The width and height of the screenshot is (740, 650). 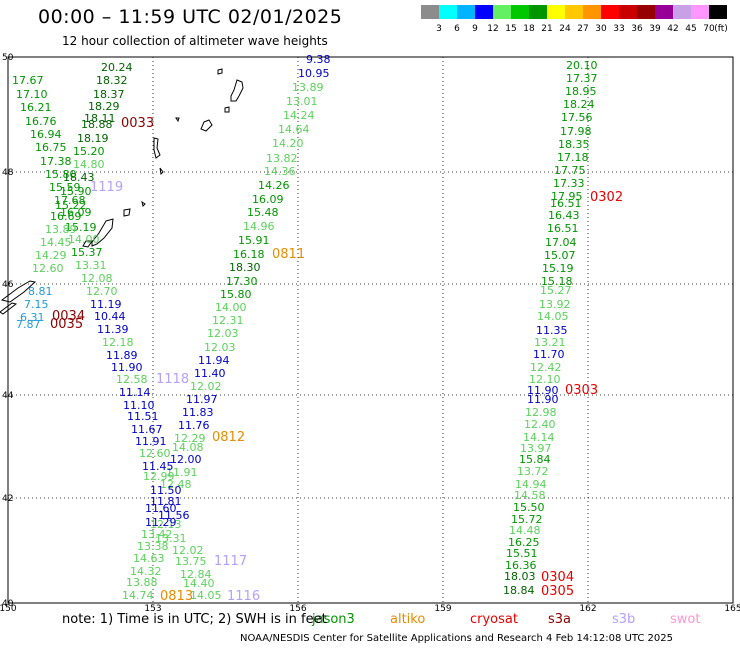 I want to click on swh-value-label: 18.84, so click(x=519, y=590).